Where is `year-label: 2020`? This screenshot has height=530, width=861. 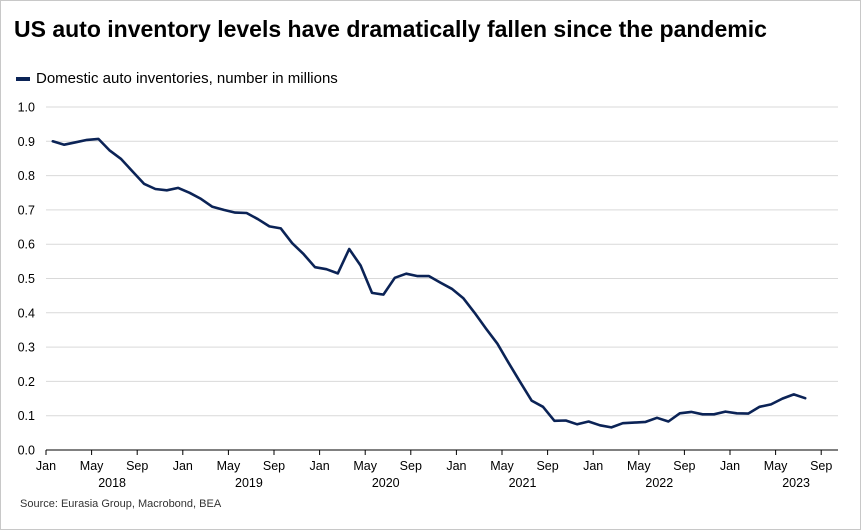 year-label: 2020 is located at coordinates (386, 483).